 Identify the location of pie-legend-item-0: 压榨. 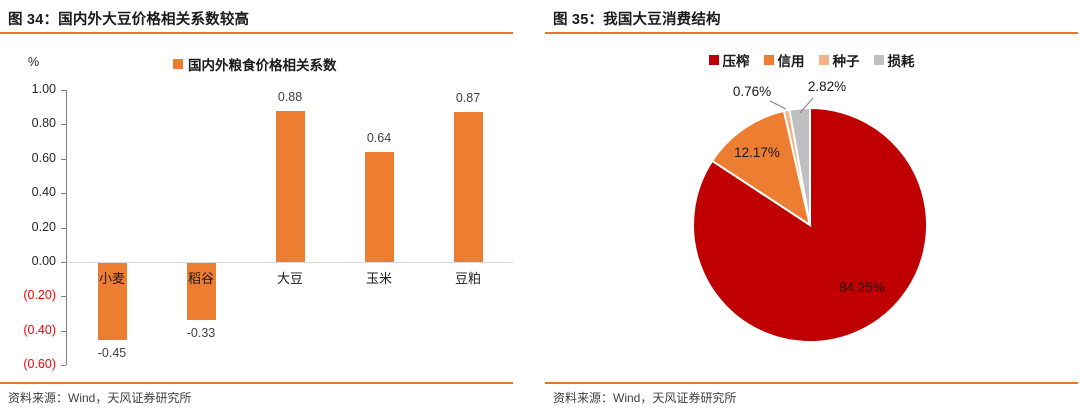
(729, 60).